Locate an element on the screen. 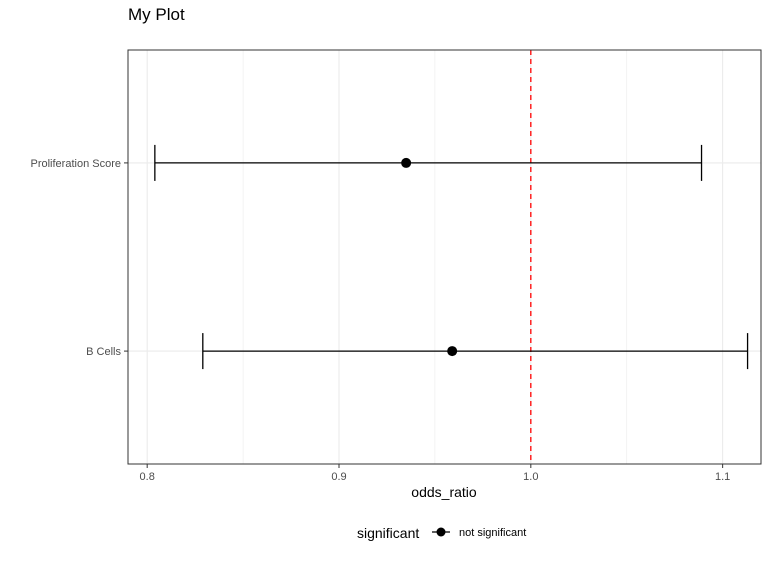 The height and width of the screenshot is (576, 768). x-tick-label: 1.1 is located at coordinates (722, 477).